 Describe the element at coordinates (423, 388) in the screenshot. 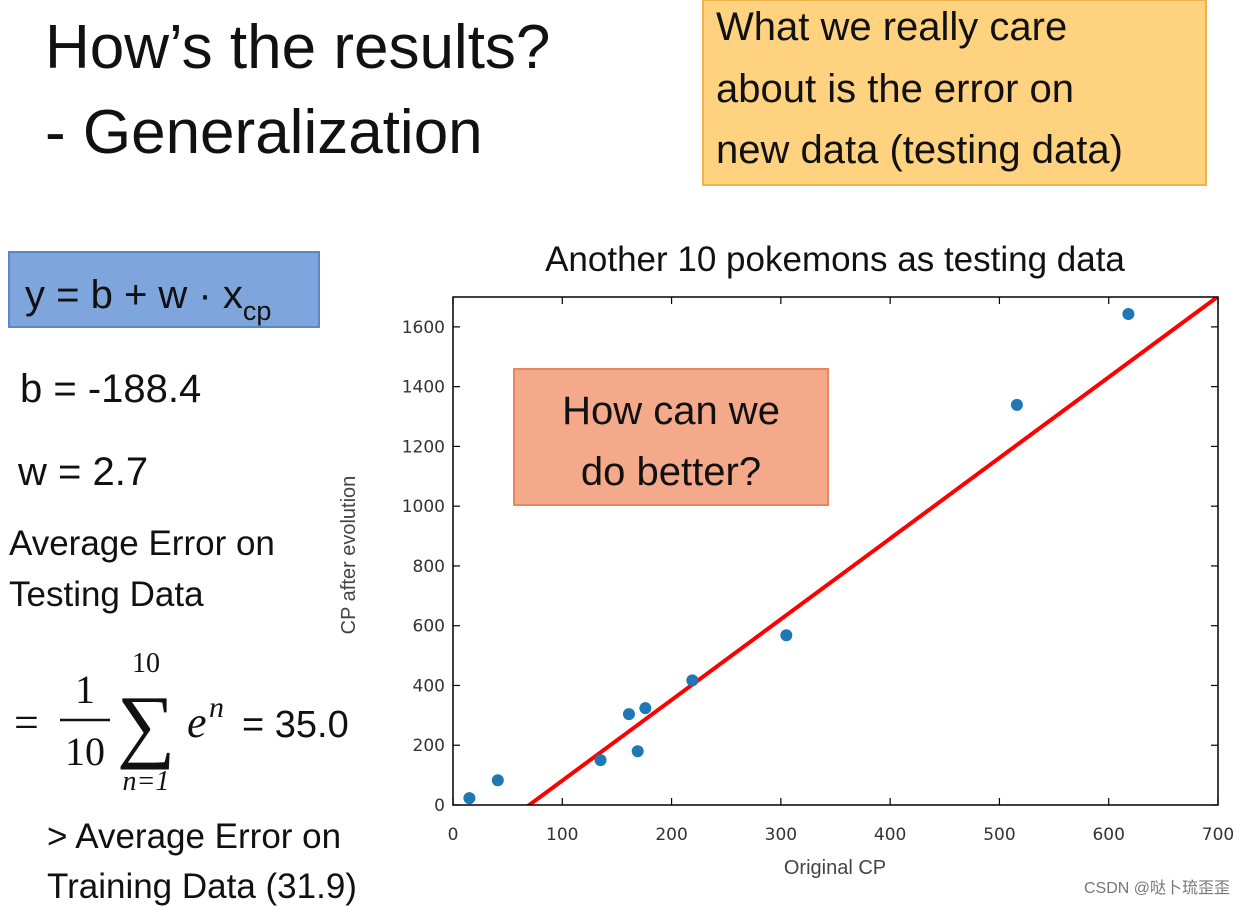

I see `y-tick-label: 1400` at that location.